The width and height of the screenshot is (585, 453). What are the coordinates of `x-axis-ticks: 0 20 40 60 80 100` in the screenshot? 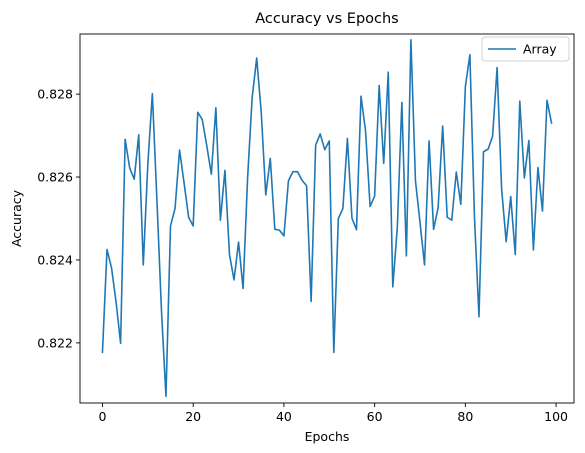 It's located at (333, 413).